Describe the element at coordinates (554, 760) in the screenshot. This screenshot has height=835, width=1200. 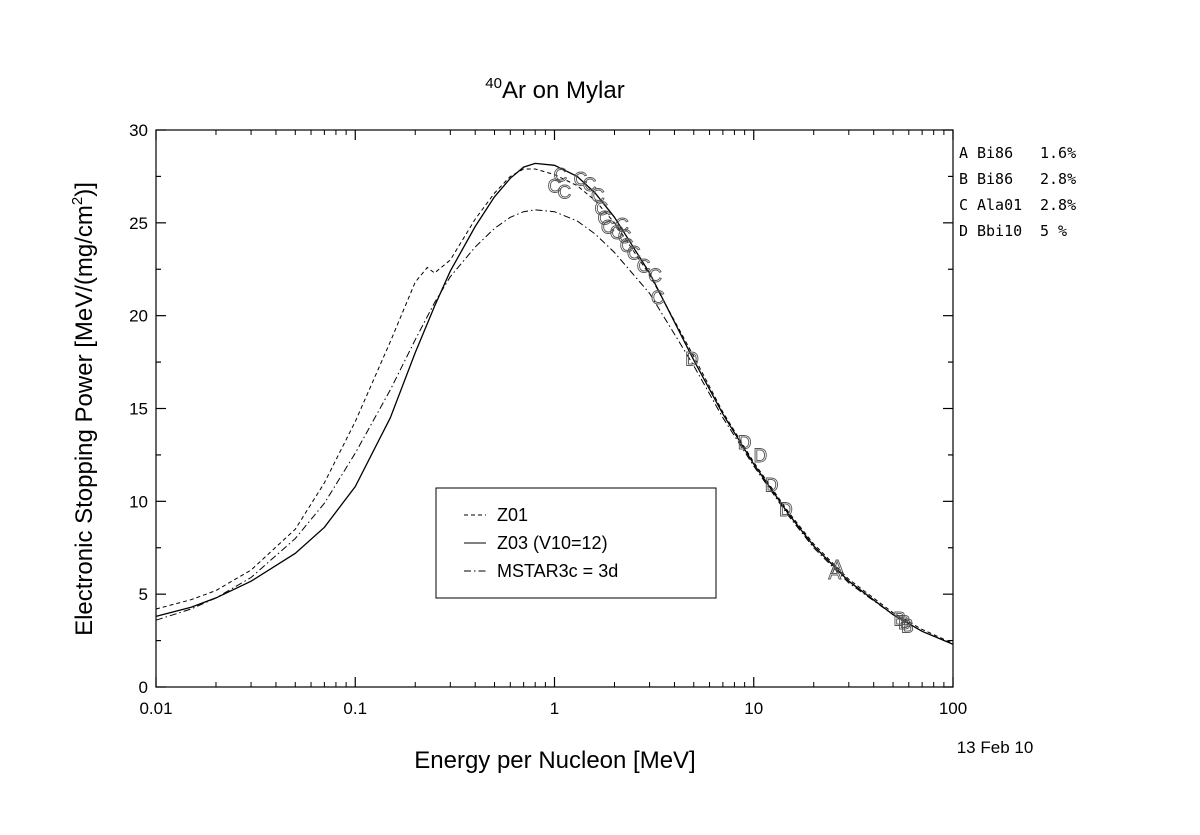
I see `x-axis-label: Energy per Nucleon [MeV]` at that location.